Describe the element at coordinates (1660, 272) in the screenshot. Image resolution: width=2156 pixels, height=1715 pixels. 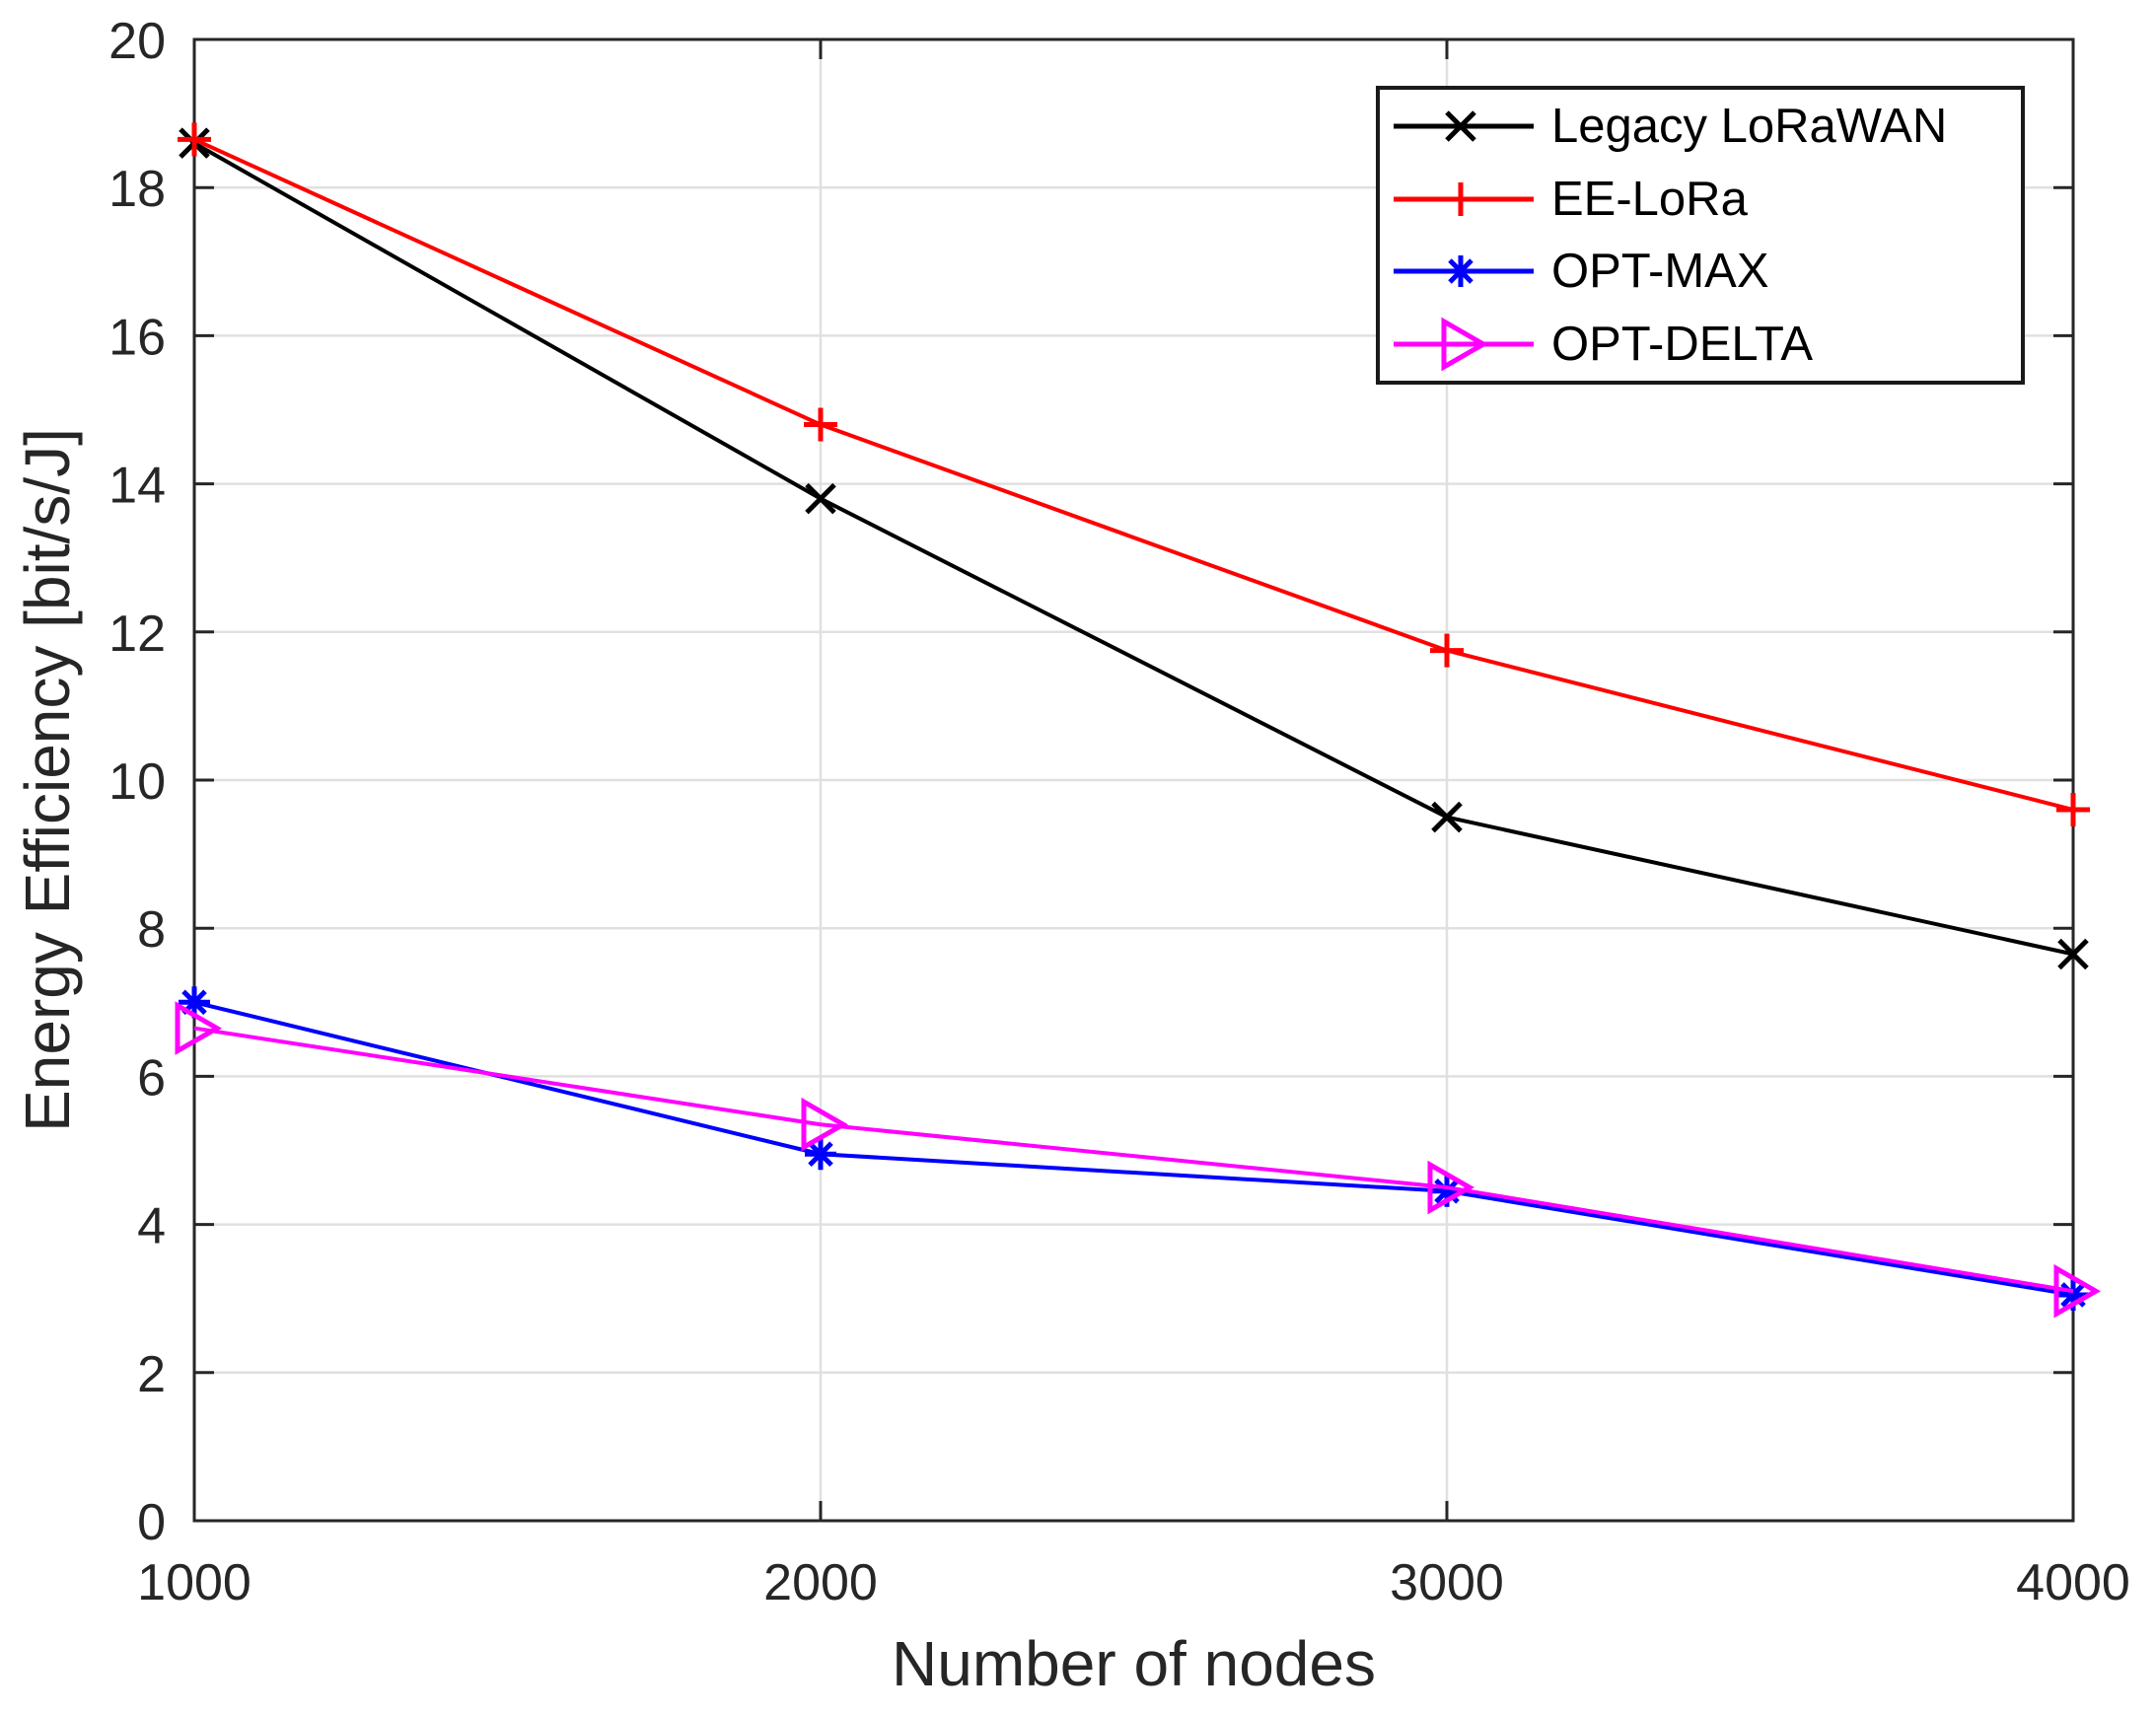
I see `legend-item-label: OPT-MAX` at that location.